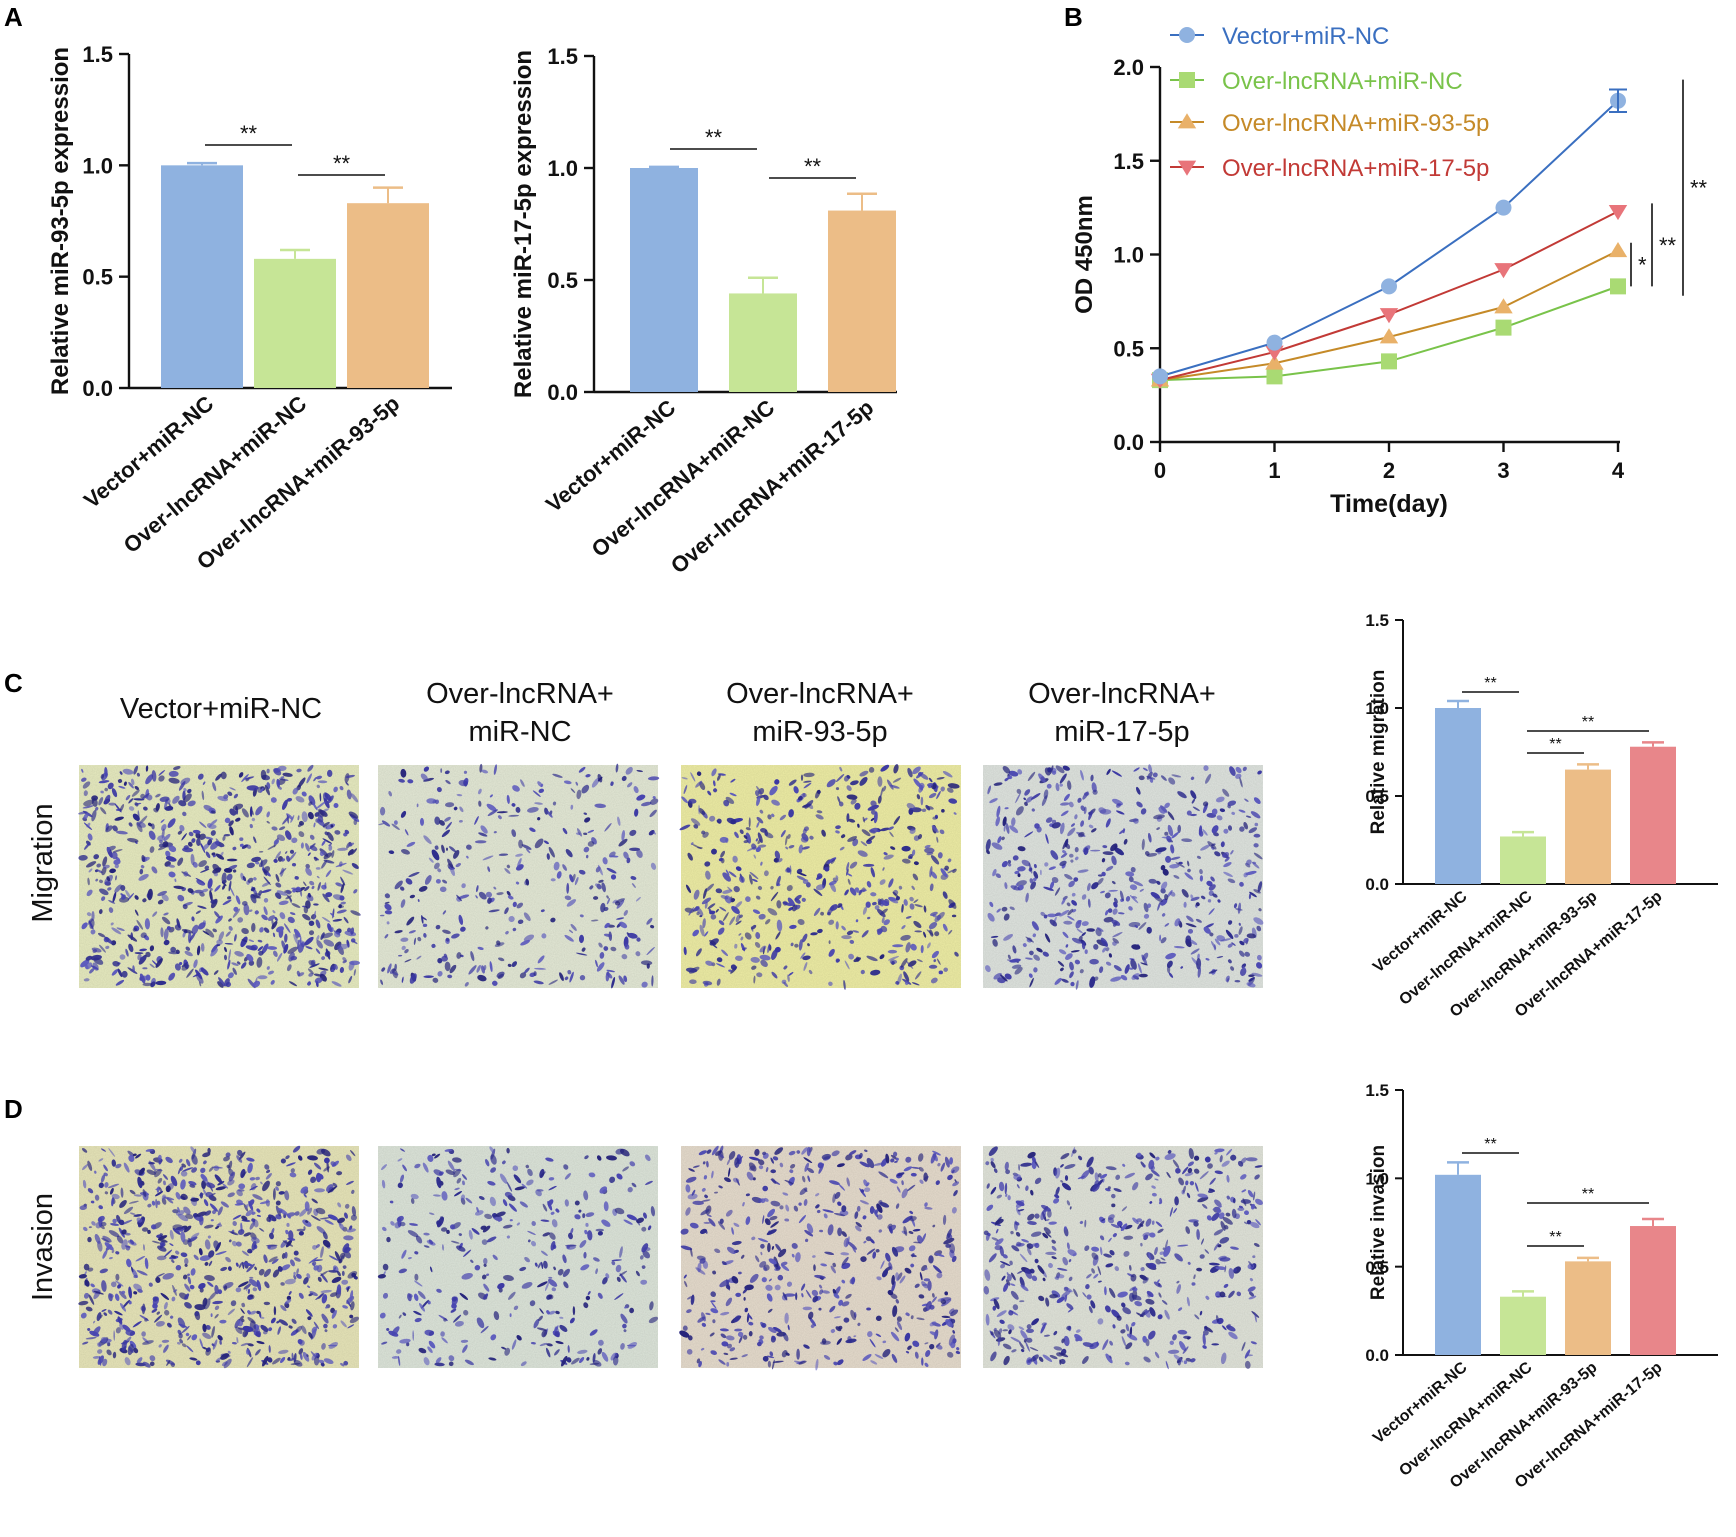 Image resolution: width=1736 pixels, height=1537 pixels. I want to click on y-tick-label: 1.0, so click(1377, 708).